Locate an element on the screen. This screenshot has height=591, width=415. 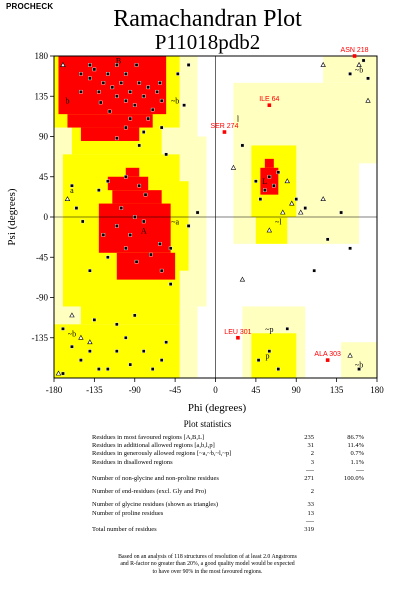
outlier-label: LEU 301 is located at coordinates (237, 332).